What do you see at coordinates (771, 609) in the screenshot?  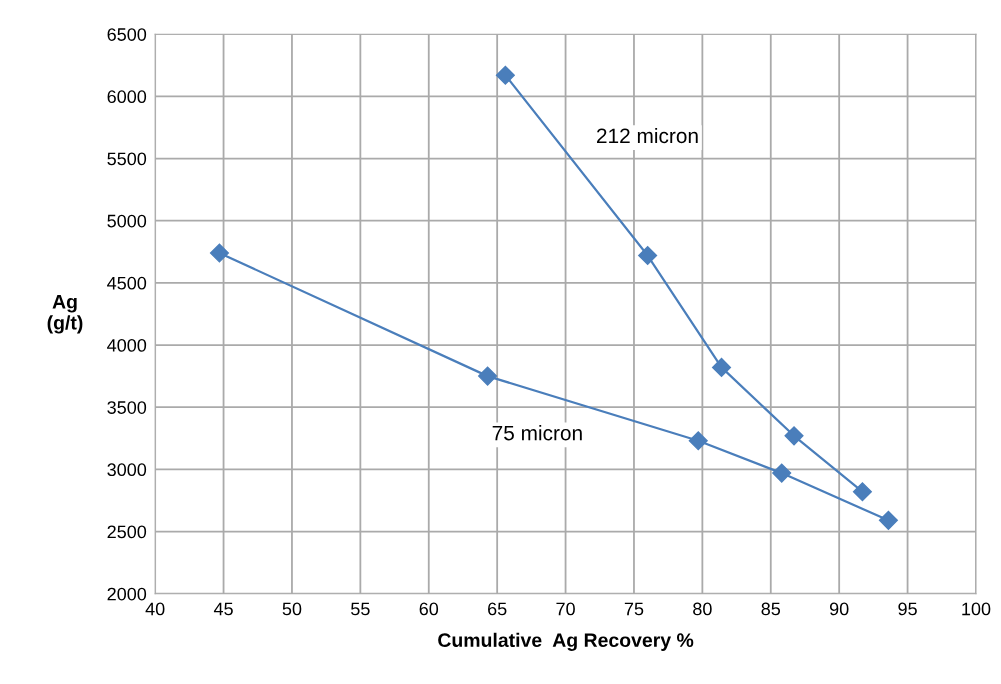 I see `x-tick-label: 85` at bounding box center [771, 609].